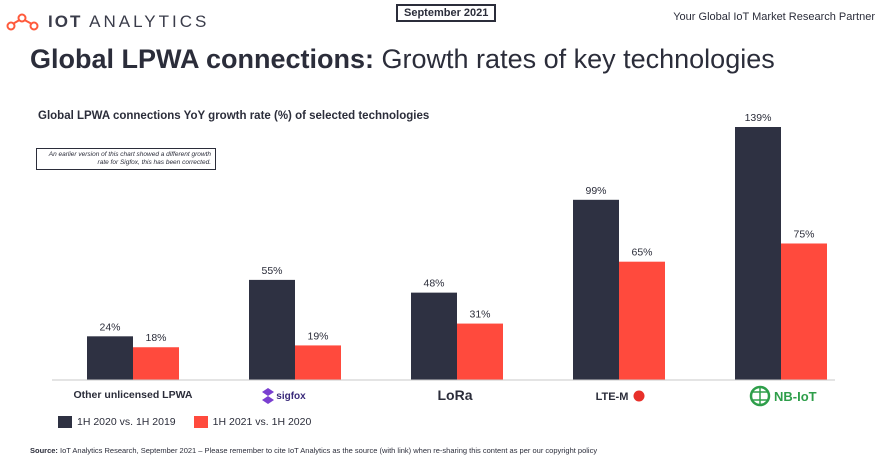 Image resolution: width=889 pixels, height=463 pixels. I want to click on logo-icon, so click(22, 22).